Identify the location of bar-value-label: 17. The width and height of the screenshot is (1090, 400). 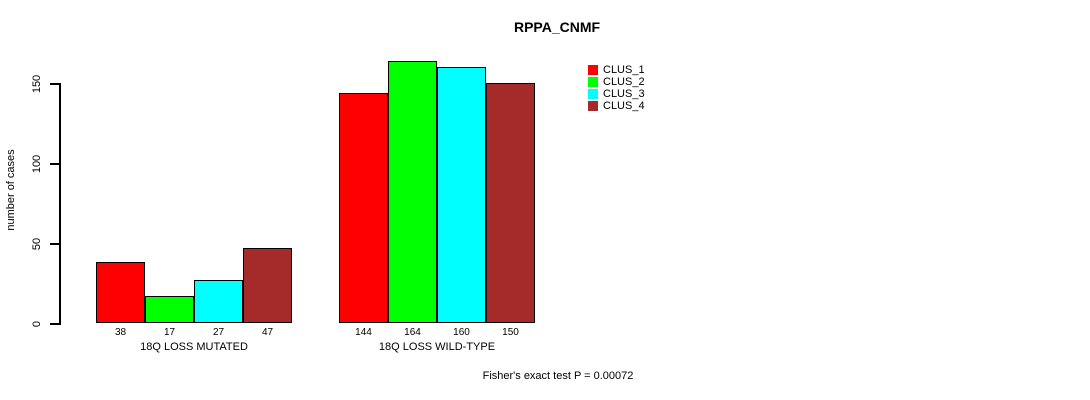
(169, 332).